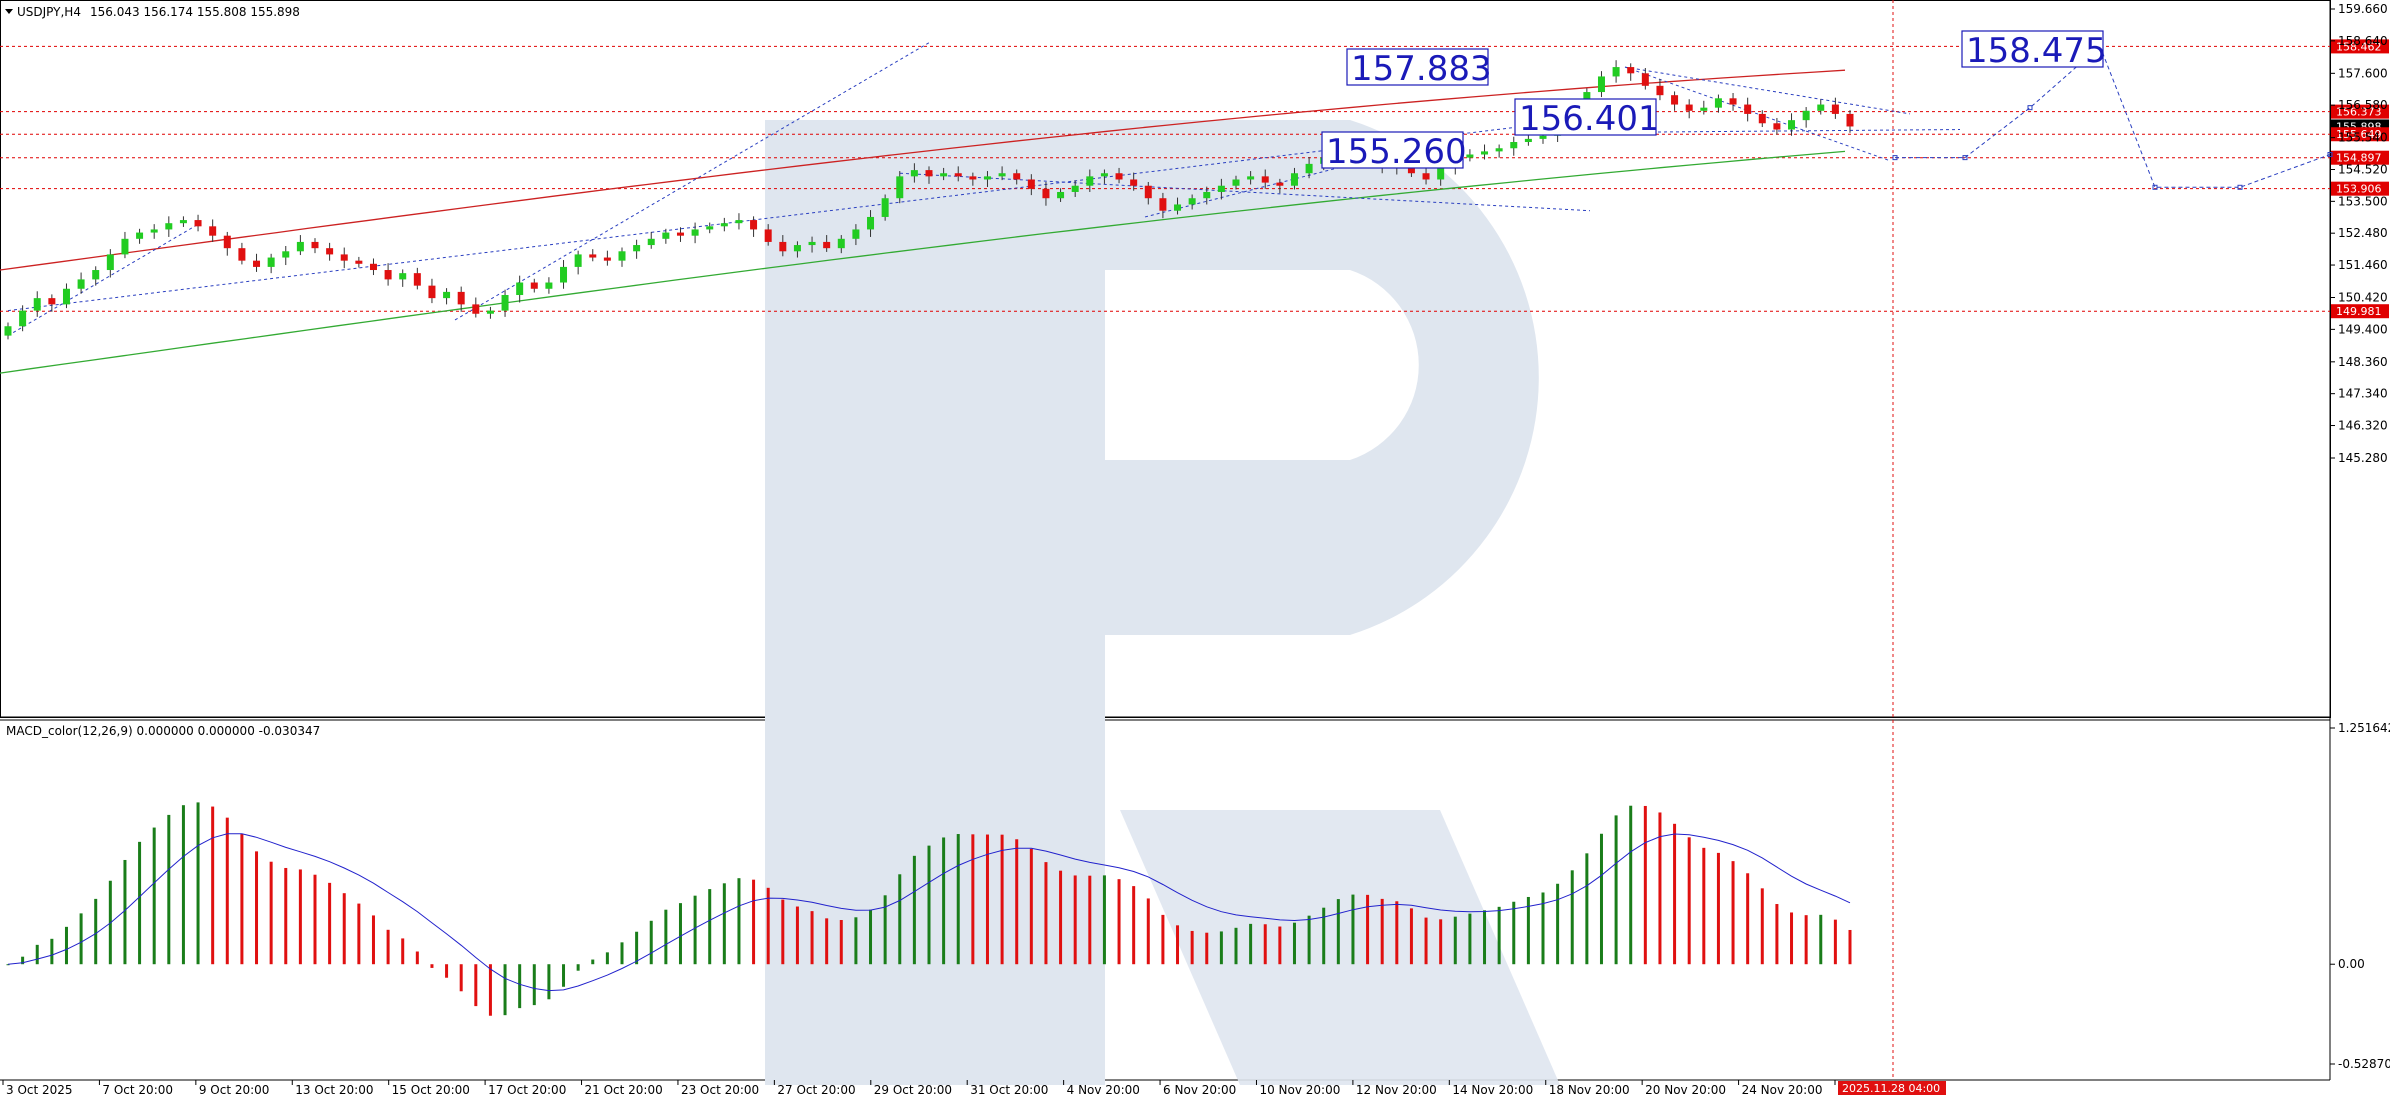  What do you see at coordinates (913, 1090) in the screenshot?
I see `time-tick-label: 29 Oct 20:00` at bounding box center [913, 1090].